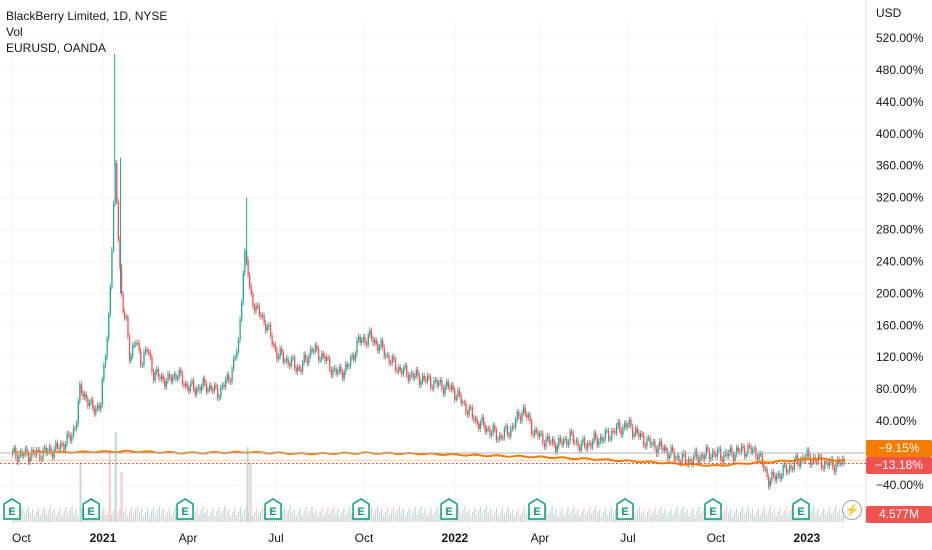  I want to click on y-tick-label: −40.00%, so click(900, 485).